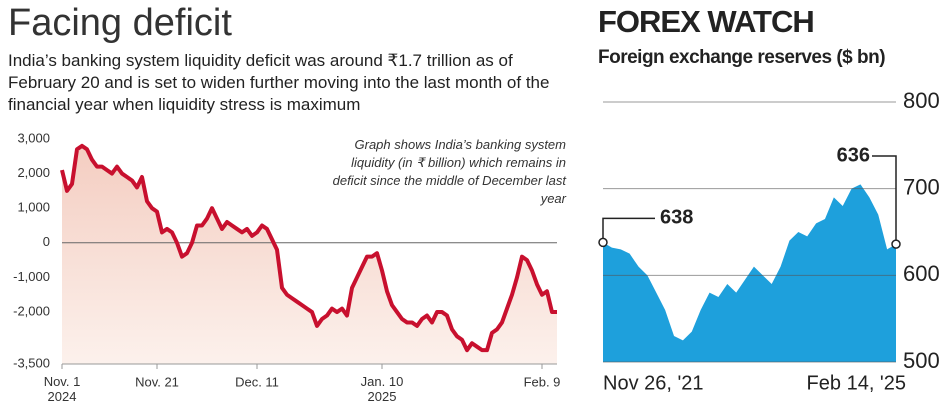 The image size is (949, 410). Describe the element at coordinates (31, 276) in the screenshot. I see `y-tick-label: -1,000` at that location.